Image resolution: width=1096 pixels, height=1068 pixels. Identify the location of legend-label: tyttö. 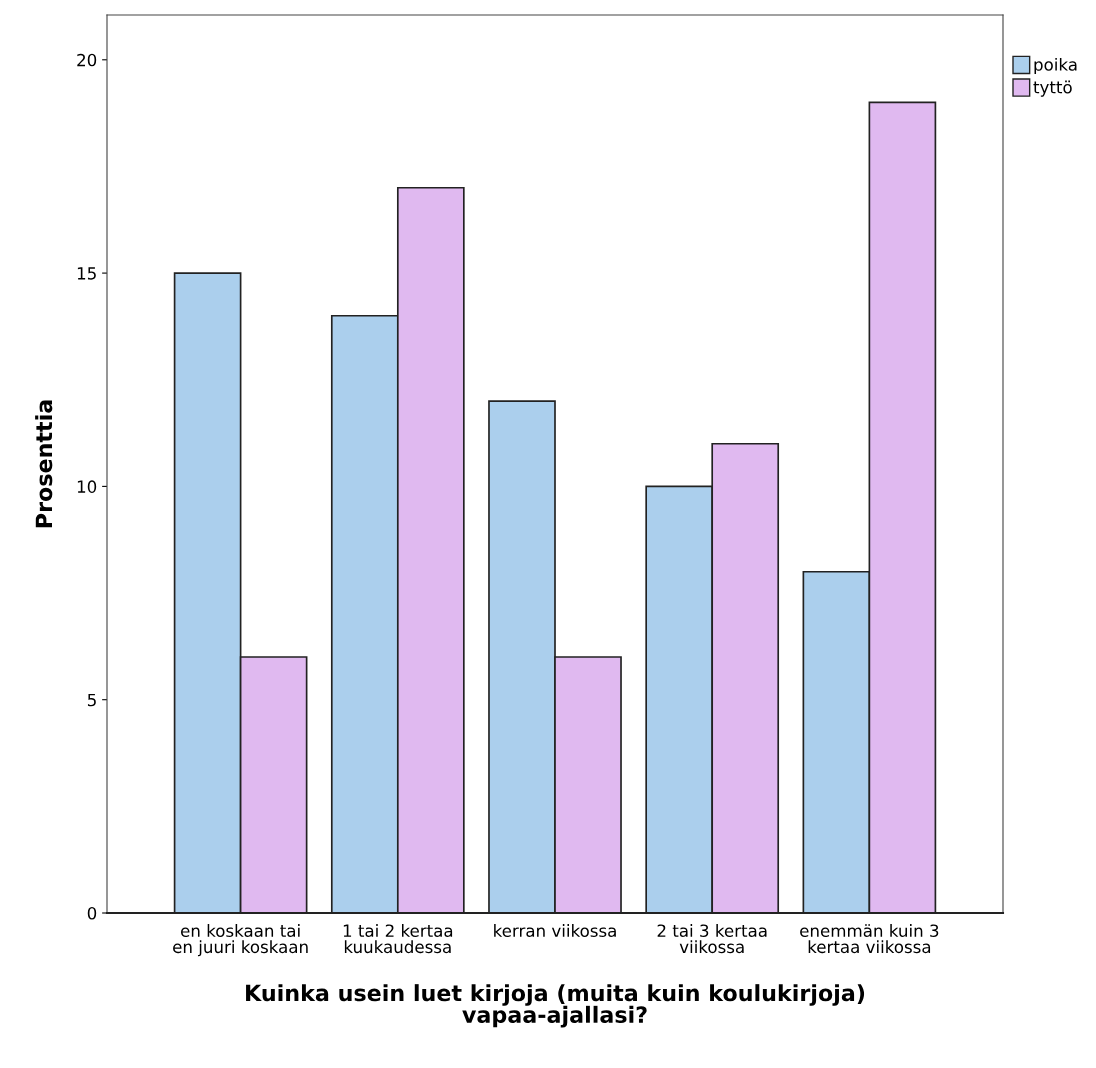
(1052, 88).